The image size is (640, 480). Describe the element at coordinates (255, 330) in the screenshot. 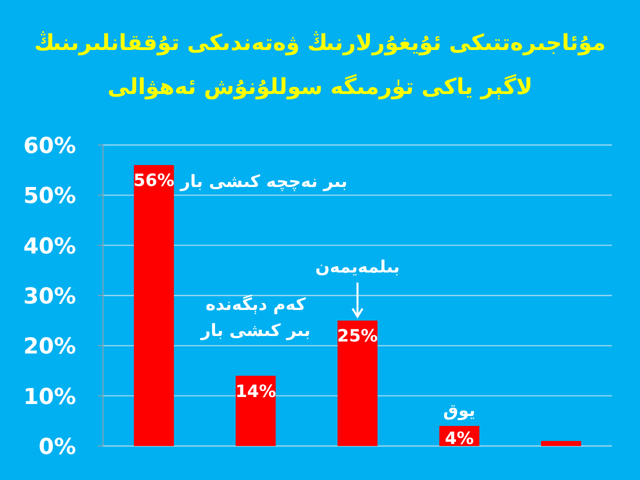

I see `annotation: بىر كىشى بار` at that location.